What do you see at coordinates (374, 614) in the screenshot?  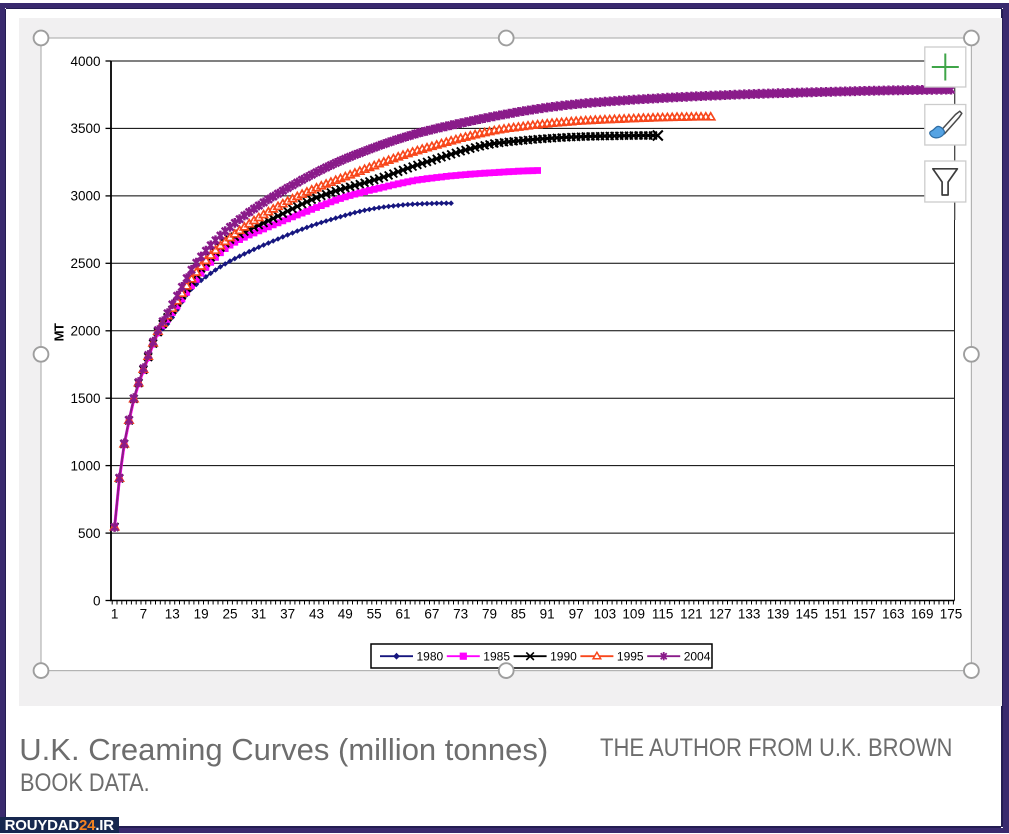 I see `svg-text: 55` at bounding box center [374, 614].